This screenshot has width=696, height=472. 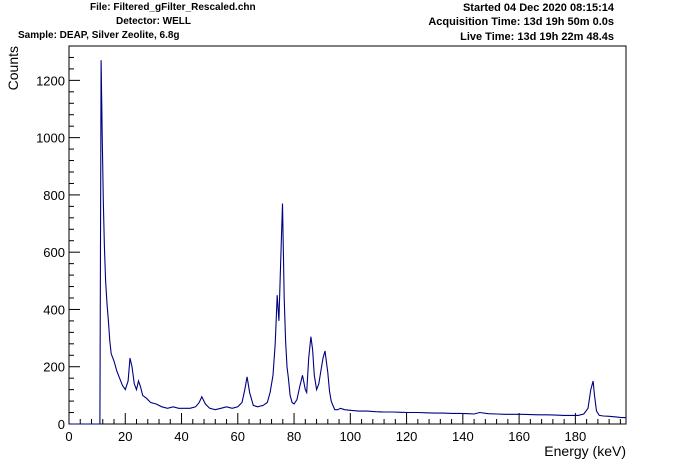 What do you see at coordinates (50, 80) in the screenshot?
I see `y-tick-label: 1200` at bounding box center [50, 80].